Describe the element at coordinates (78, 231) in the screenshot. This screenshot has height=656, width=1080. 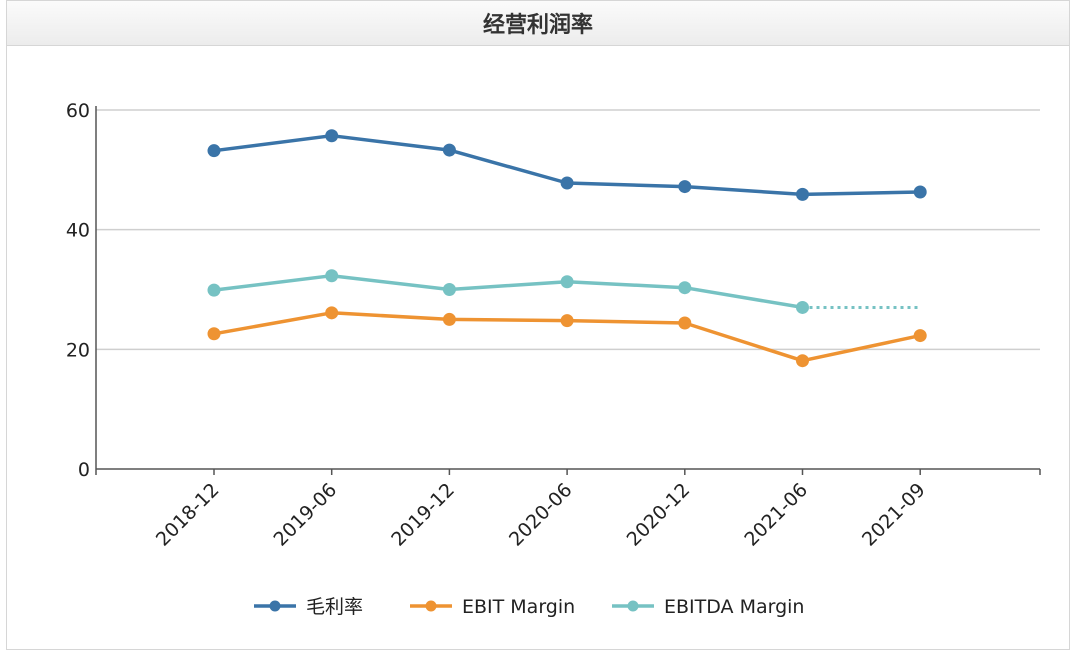
I see `y-tick-label: 40` at that location.